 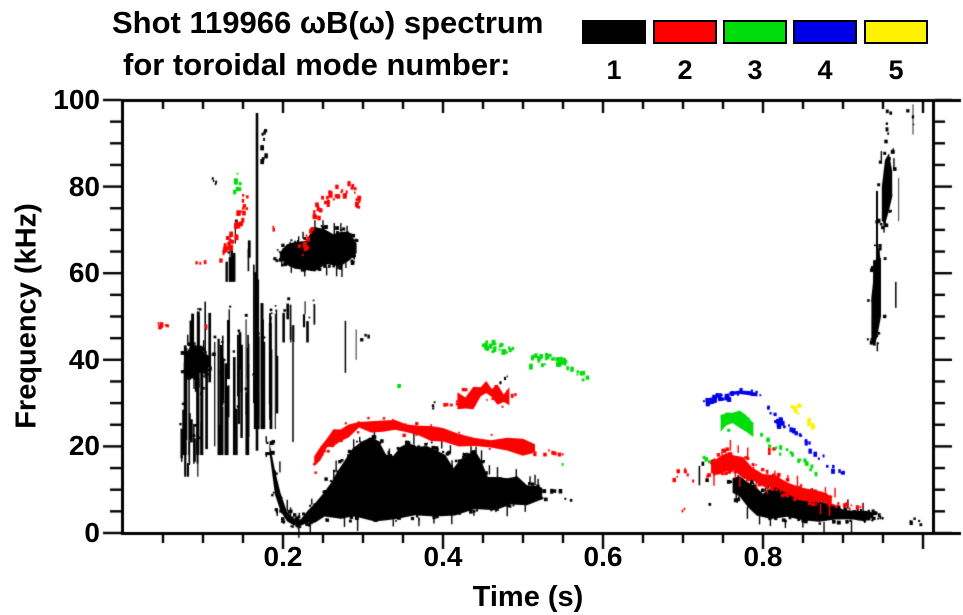 What do you see at coordinates (26, 316) in the screenshot?
I see `y-axis-title: Frequency (kHz)` at bounding box center [26, 316].